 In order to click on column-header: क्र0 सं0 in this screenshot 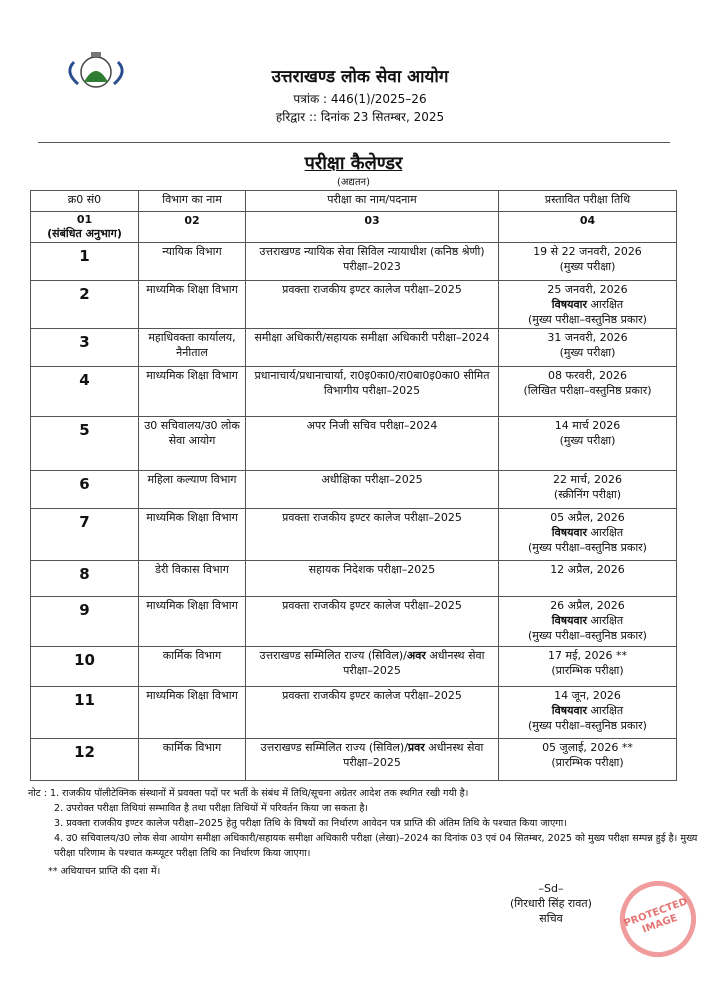, I will do `click(84, 201)`.